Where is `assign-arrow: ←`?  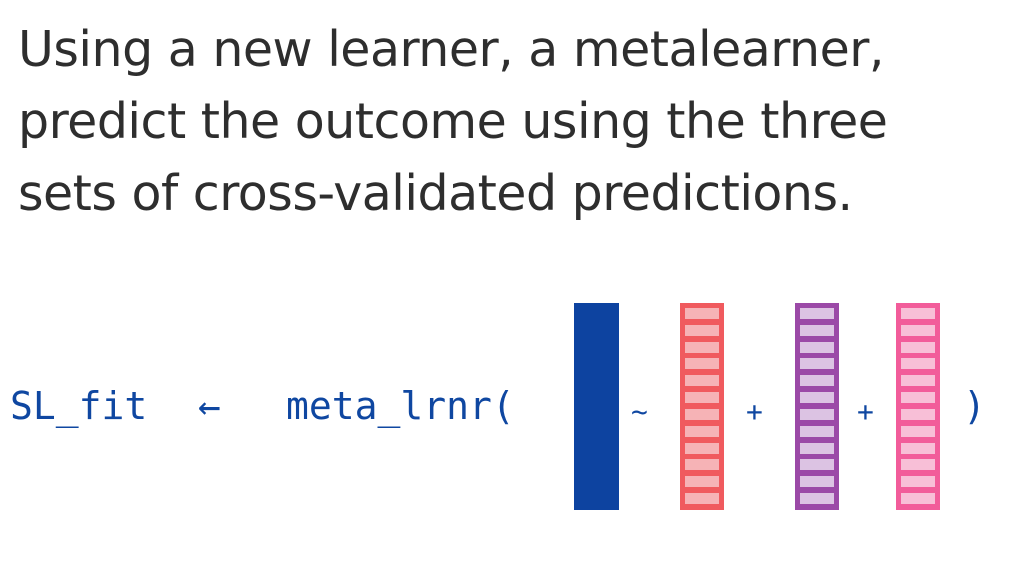
assign-arrow: ← is located at coordinates (209, 406).